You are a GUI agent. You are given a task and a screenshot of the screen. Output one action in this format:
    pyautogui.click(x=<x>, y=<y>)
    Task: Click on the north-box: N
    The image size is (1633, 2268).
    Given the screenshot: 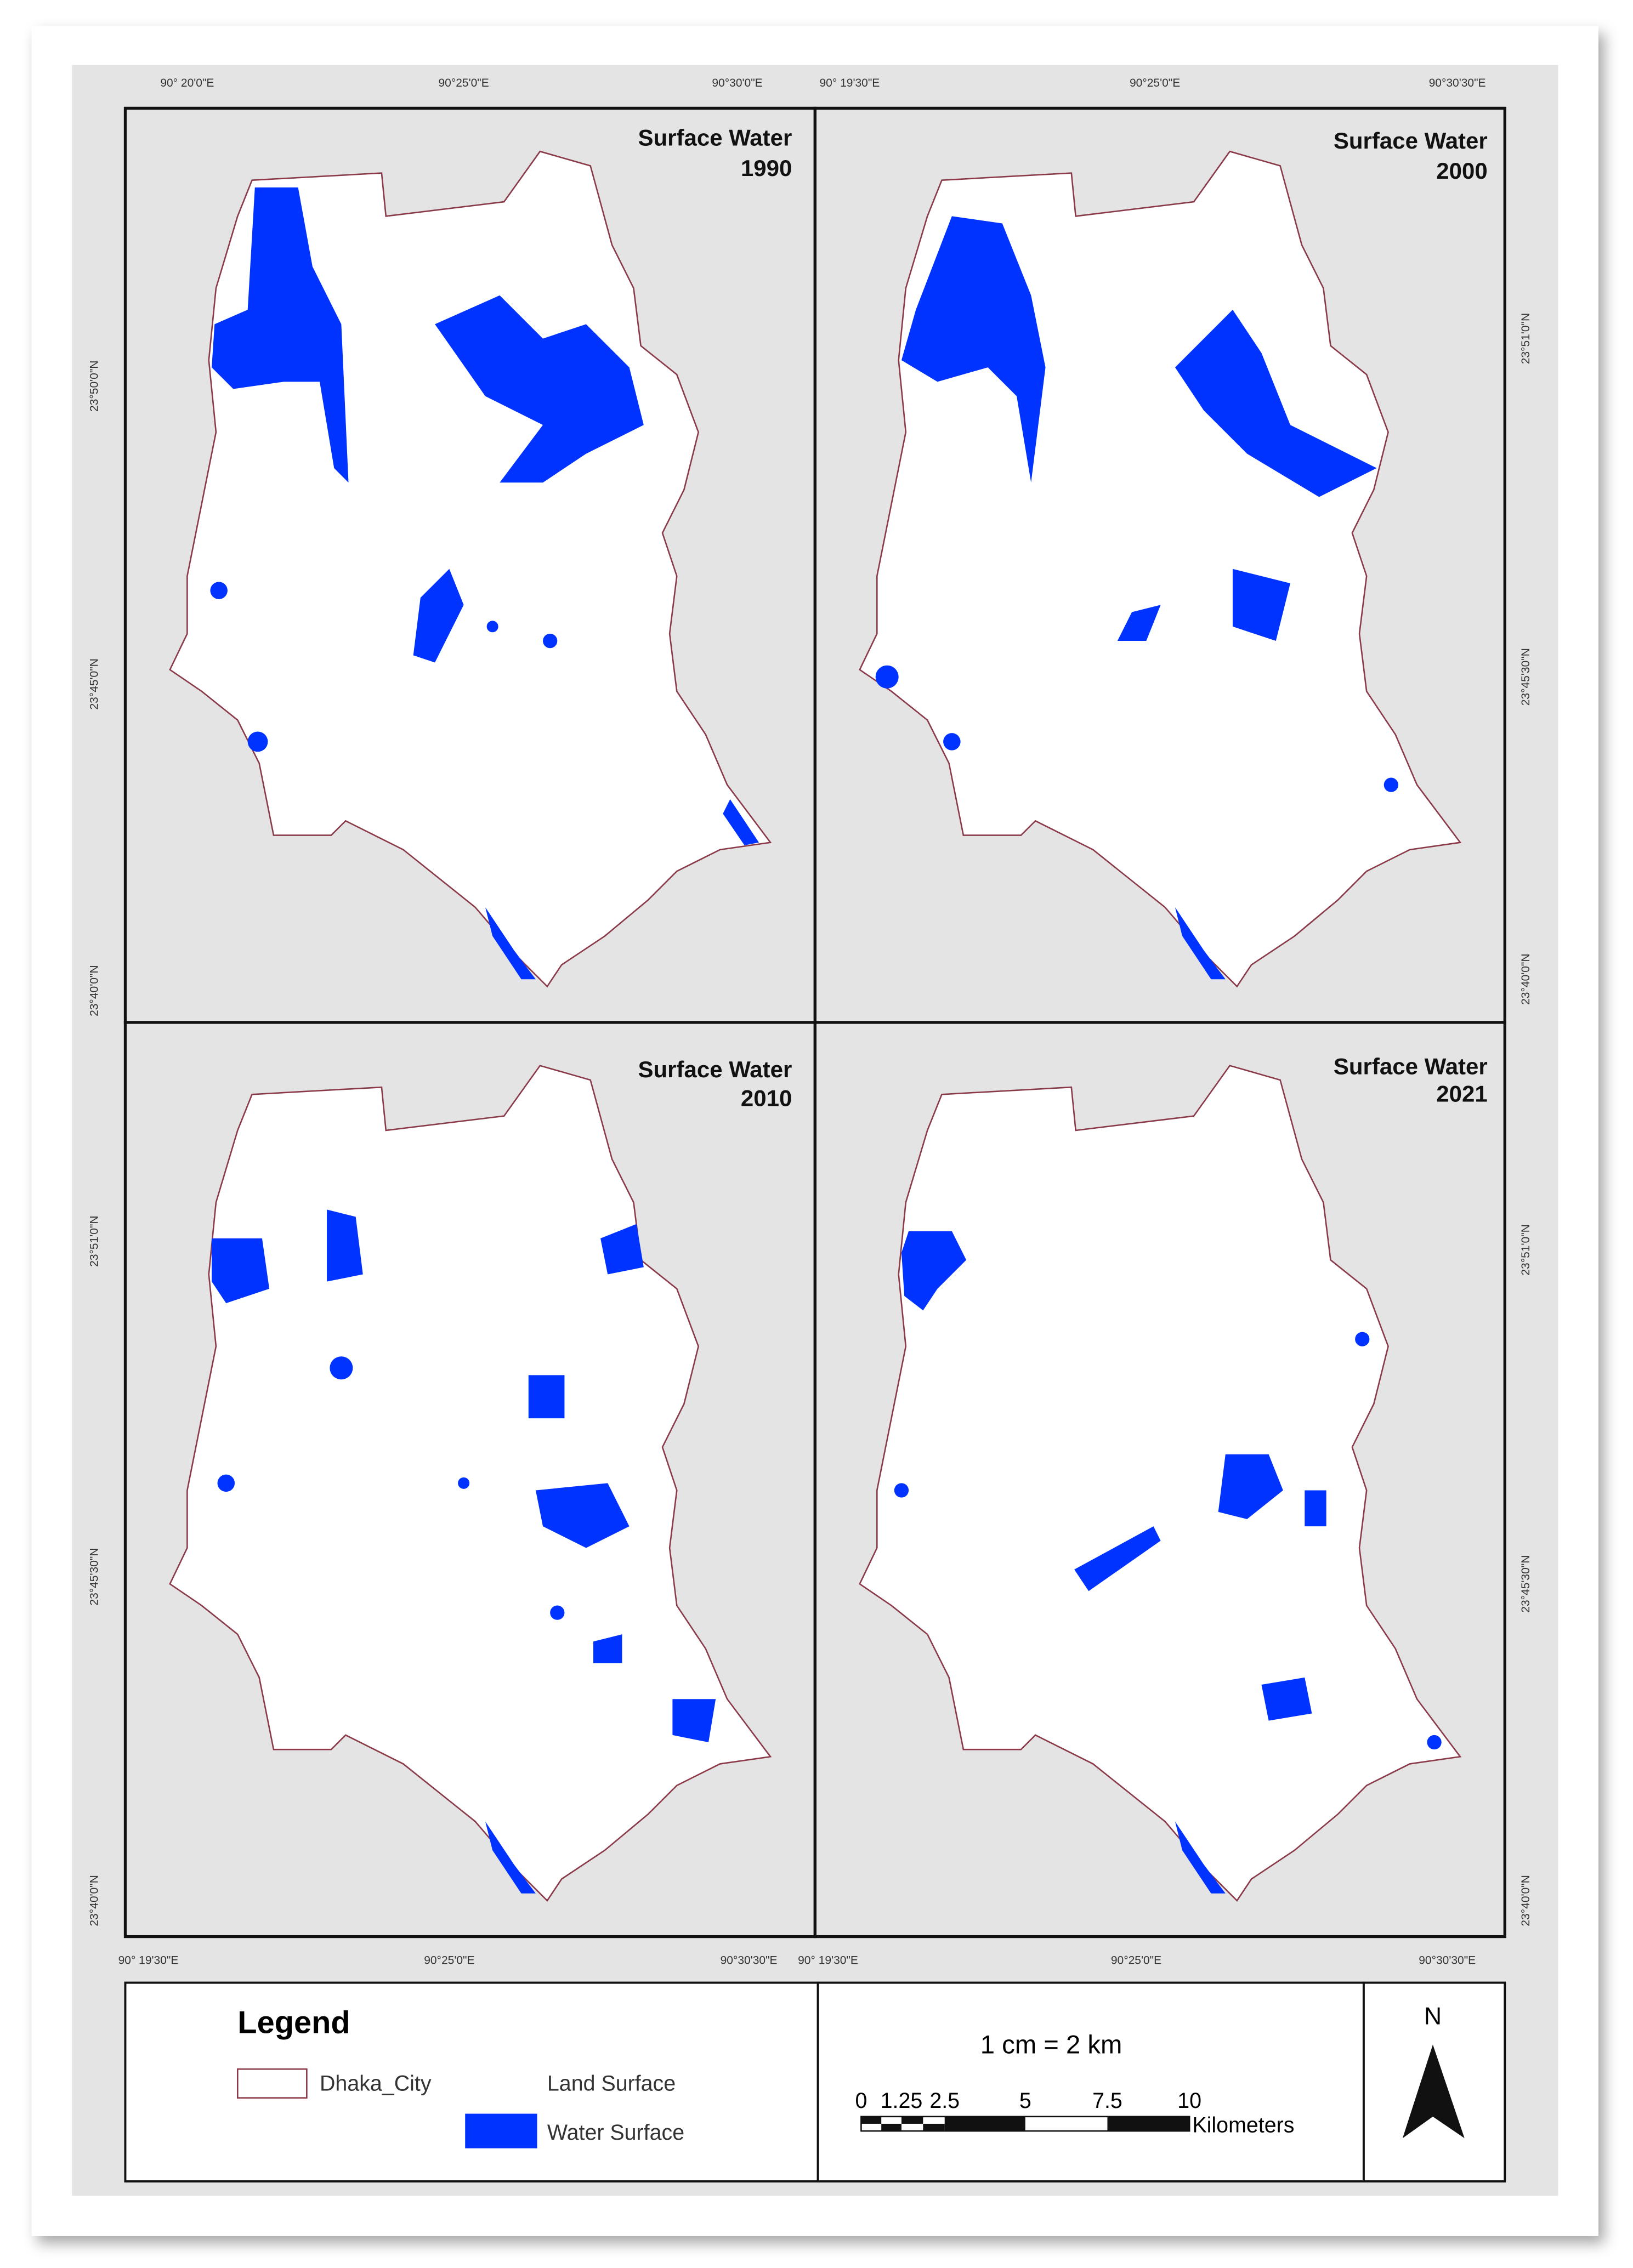 What is the action you would take?
    pyautogui.click(x=1434, y=2081)
    